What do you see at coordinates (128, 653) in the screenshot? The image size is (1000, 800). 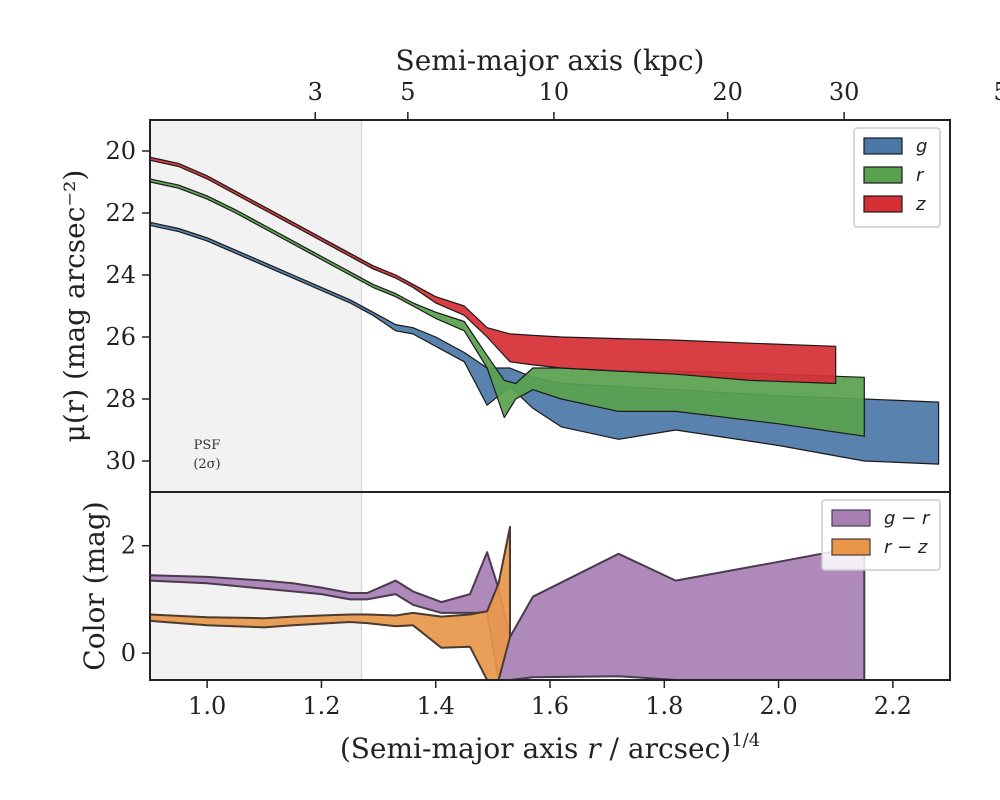 I see `bottom-y-tick-label: 0` at bounding box center [128, 653].